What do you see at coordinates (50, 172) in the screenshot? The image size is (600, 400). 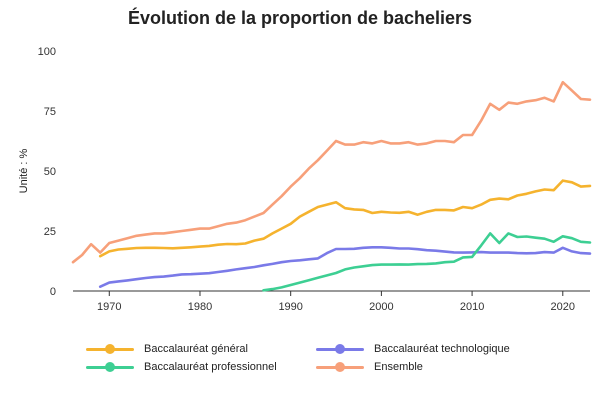 I see `y-tick-label: 50` at bounding box center [50, 172].